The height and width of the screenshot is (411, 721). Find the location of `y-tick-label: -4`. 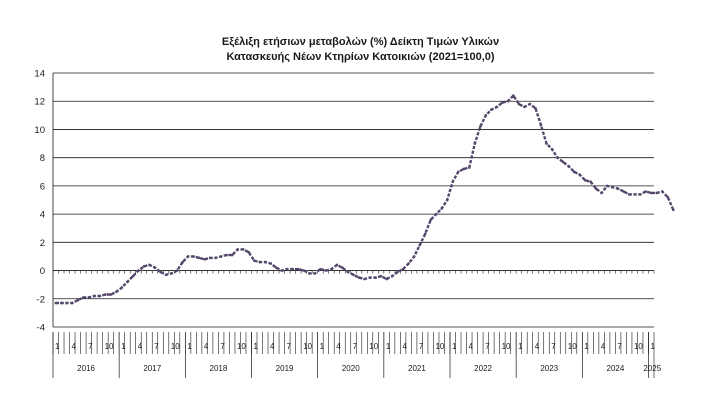

y-tick-label: -4 is located at coordinates (41, 328).